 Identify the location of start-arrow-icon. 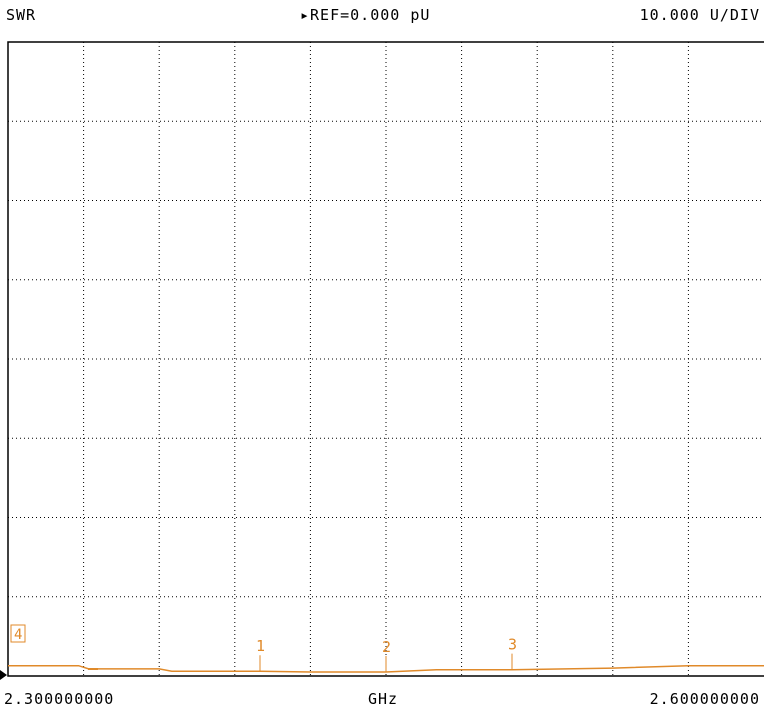
(3, 675).